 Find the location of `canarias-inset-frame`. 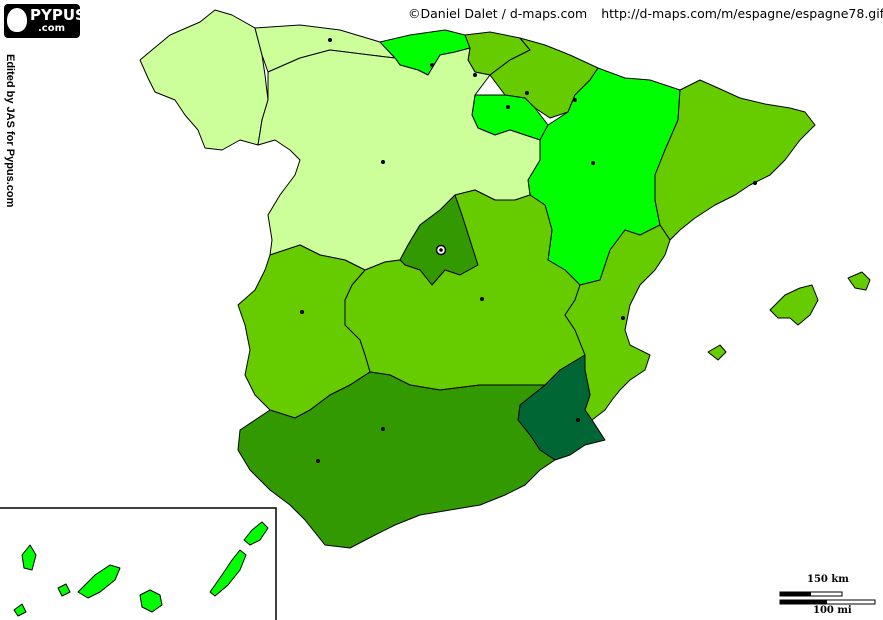

canarias-inset-frame is located at coordinates (138, 563).